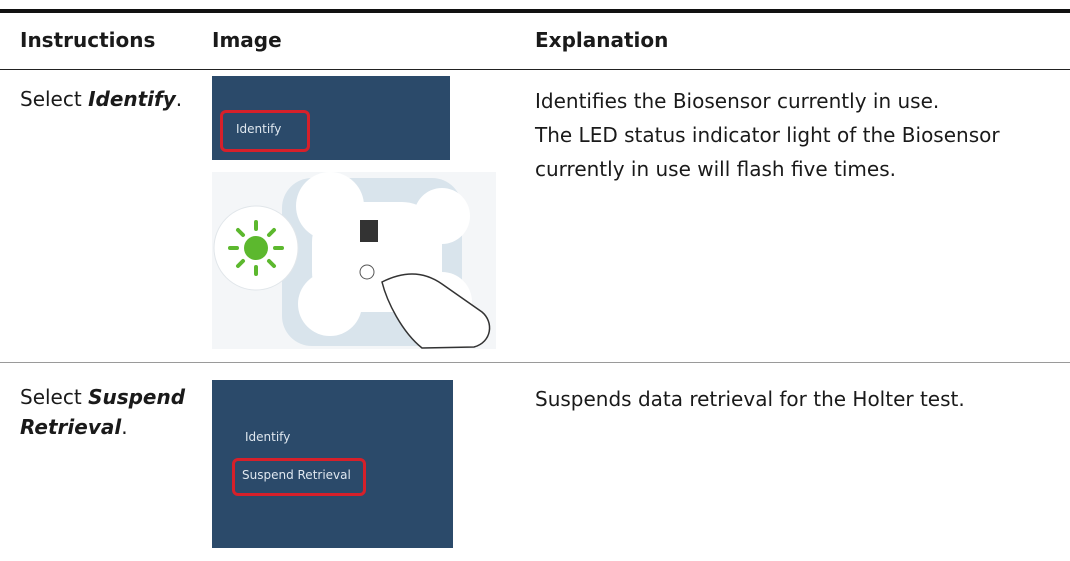  What do you see at coordinates (354, 260) in the screenshot?
I see `device-illustration` at bounding box center [354, 260].